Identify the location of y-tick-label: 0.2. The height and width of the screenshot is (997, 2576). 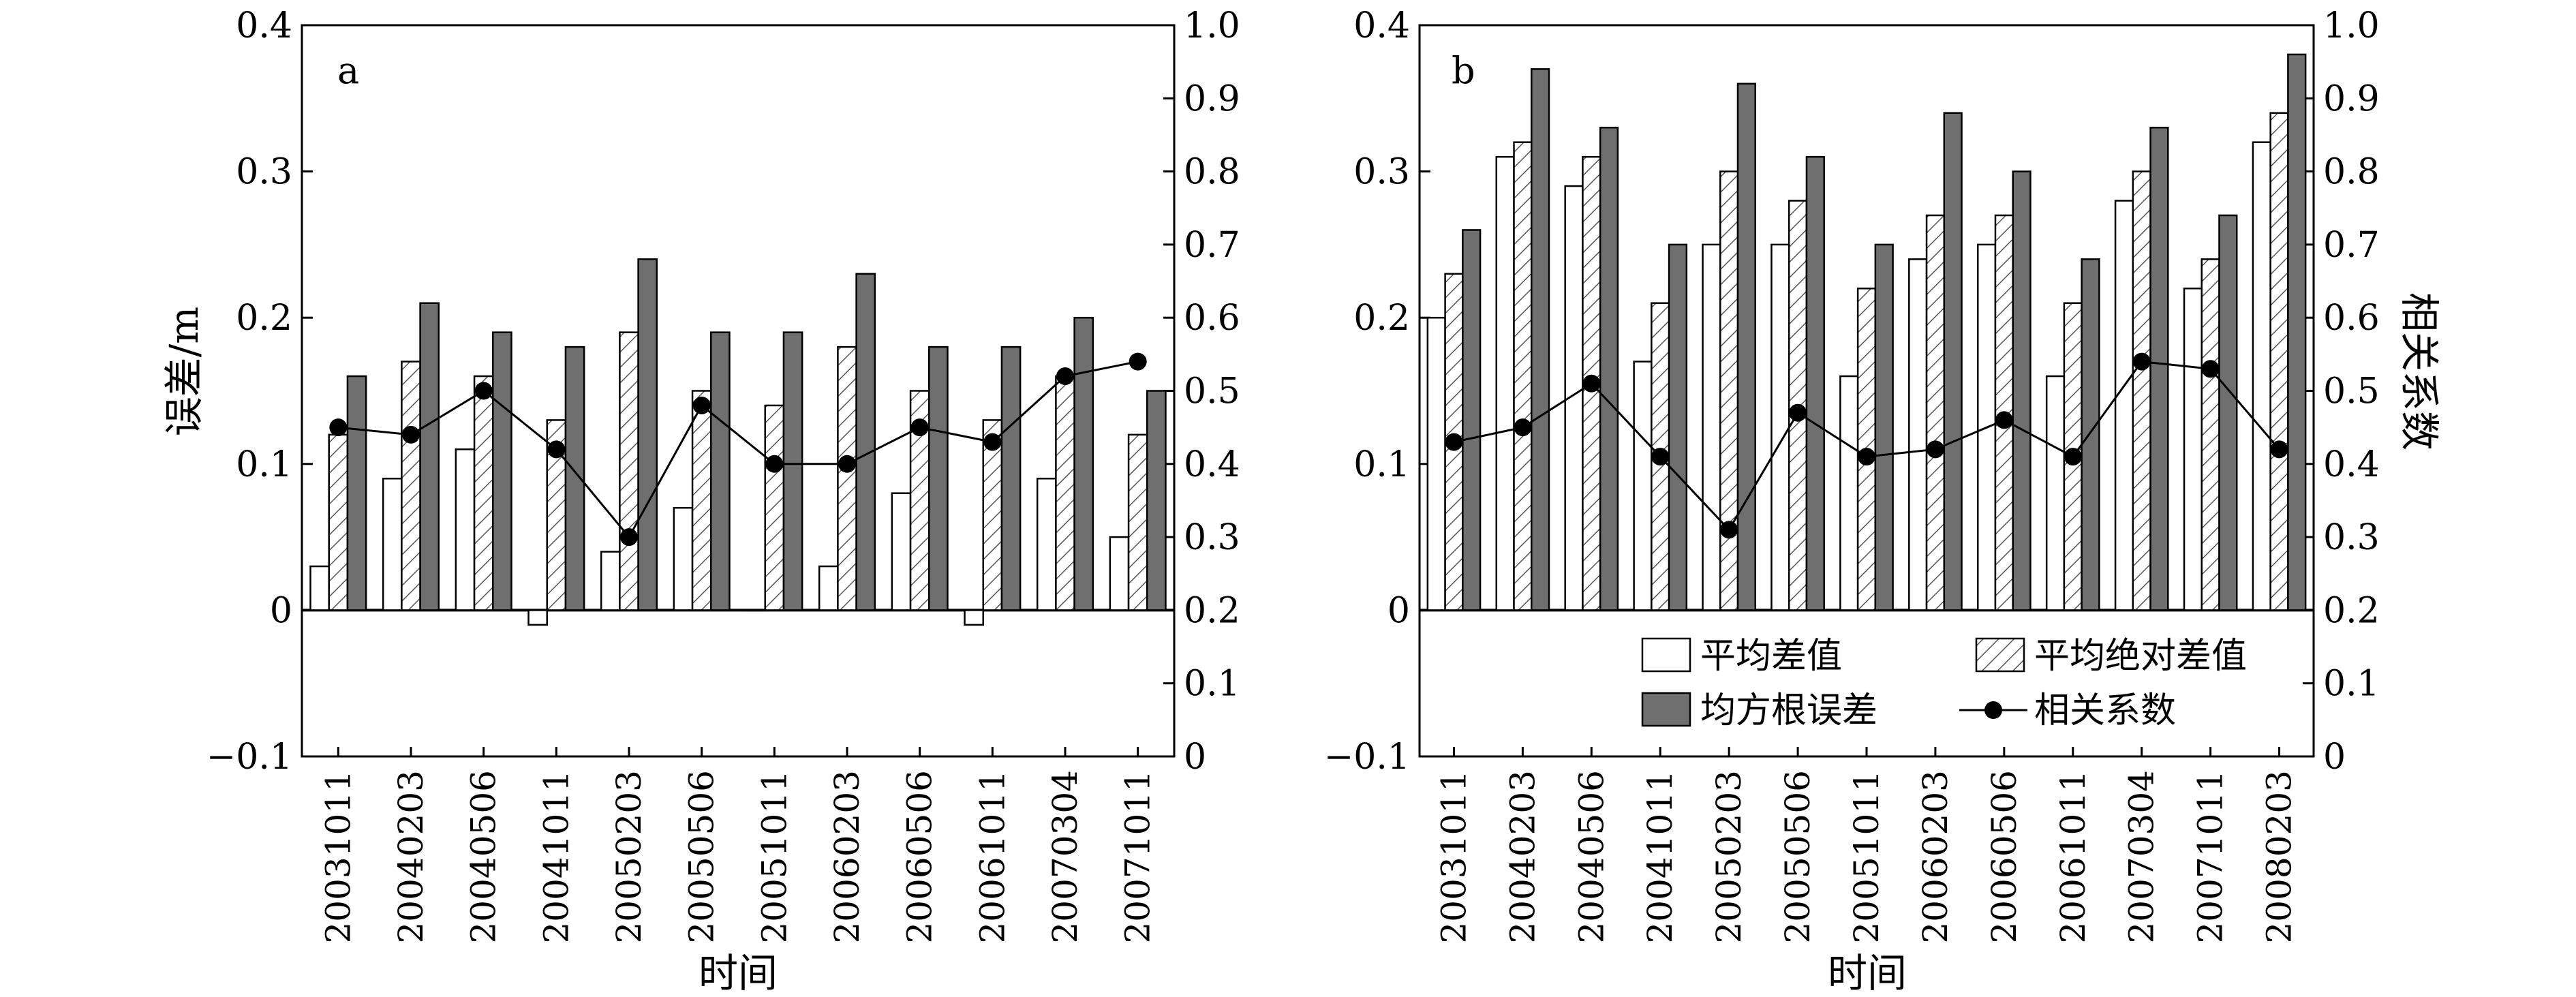
(264, 318).